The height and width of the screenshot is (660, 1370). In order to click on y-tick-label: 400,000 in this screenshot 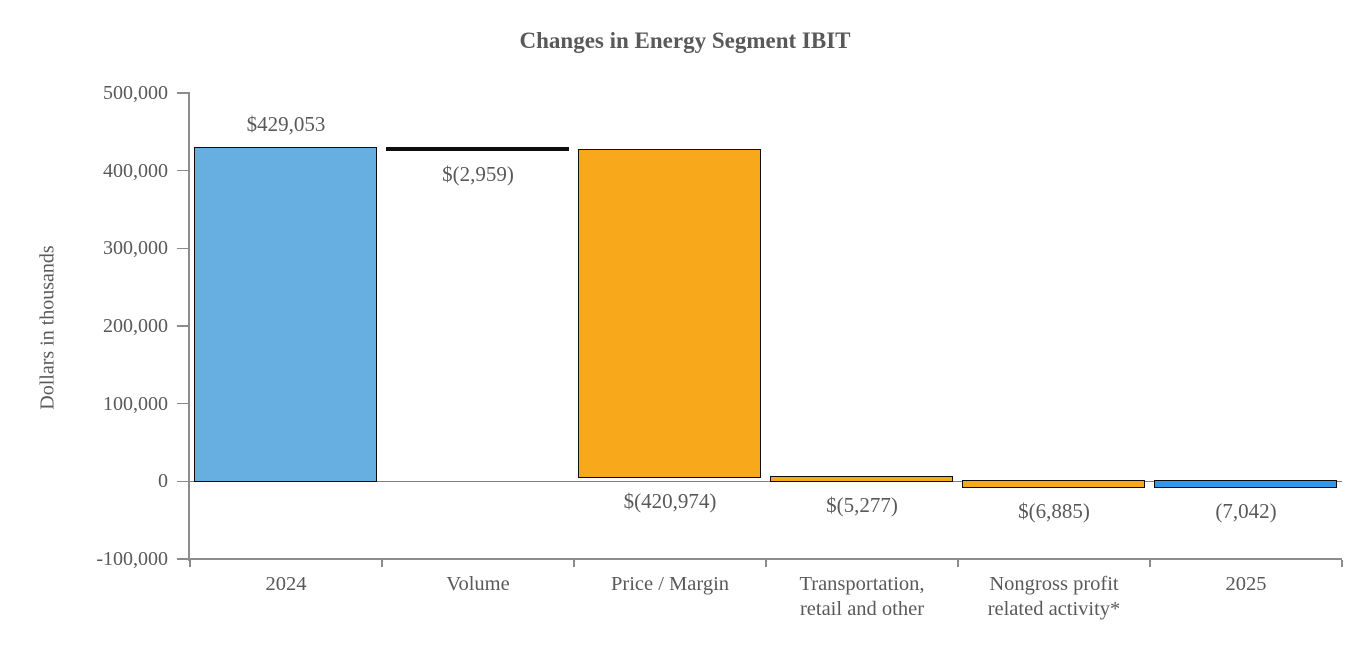, I will do `click(135, 170)`.